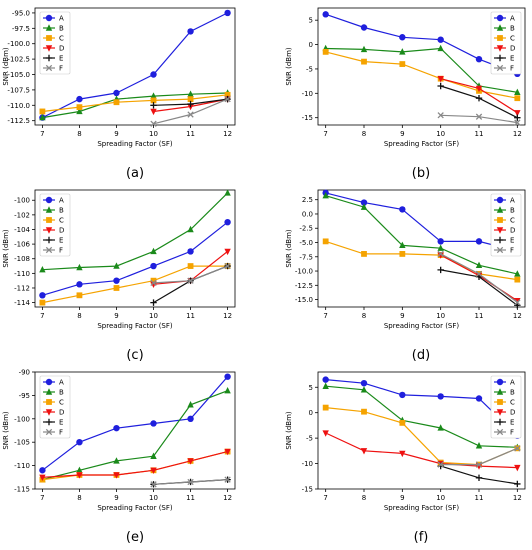 The image size is (532, 550). Describe the element at coordinates (22, 419) in the screenshot. I see `y-tick-label: -100` at that location.